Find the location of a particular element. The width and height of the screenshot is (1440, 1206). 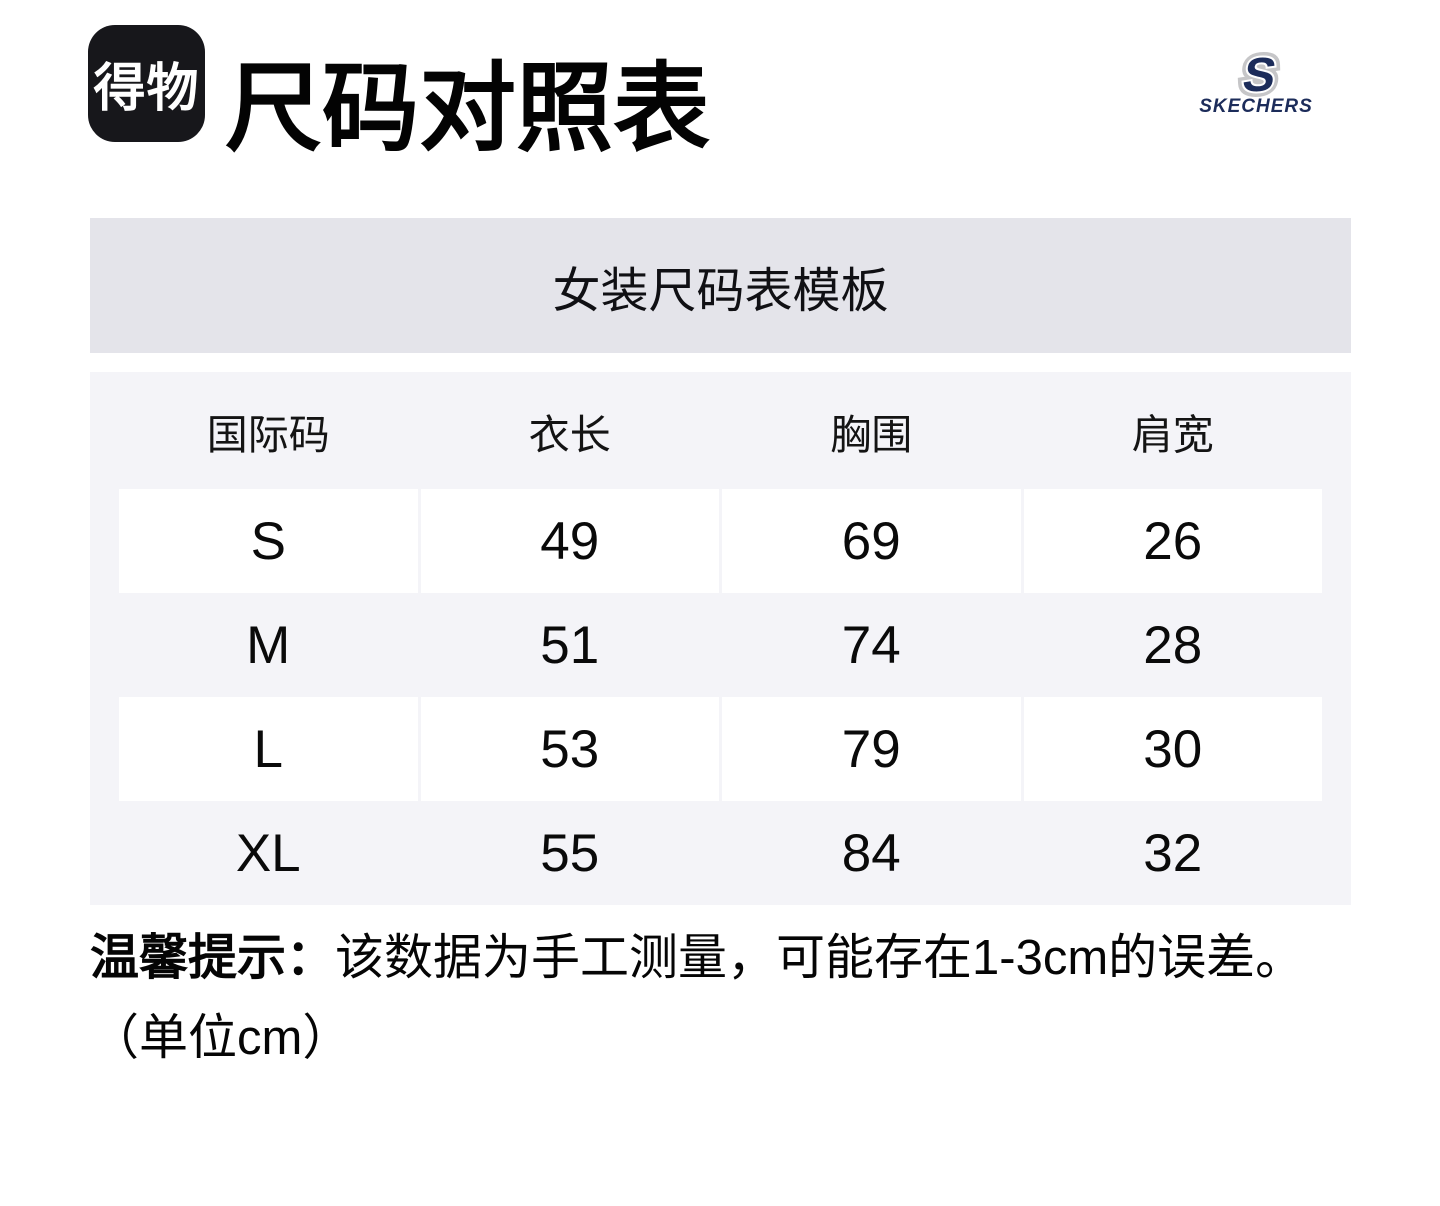

svg-text: S is located at coordinates (1259, 75).